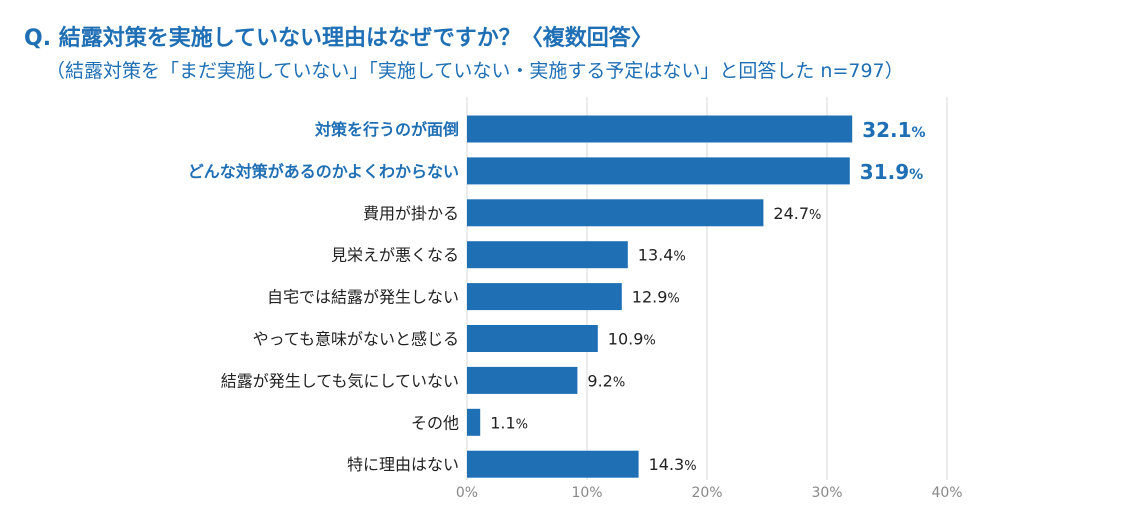 Image resolution: width=1125 pixels, height=519 pixels. I want to click on category-label: 費用が掛かる, so click(411, 213).